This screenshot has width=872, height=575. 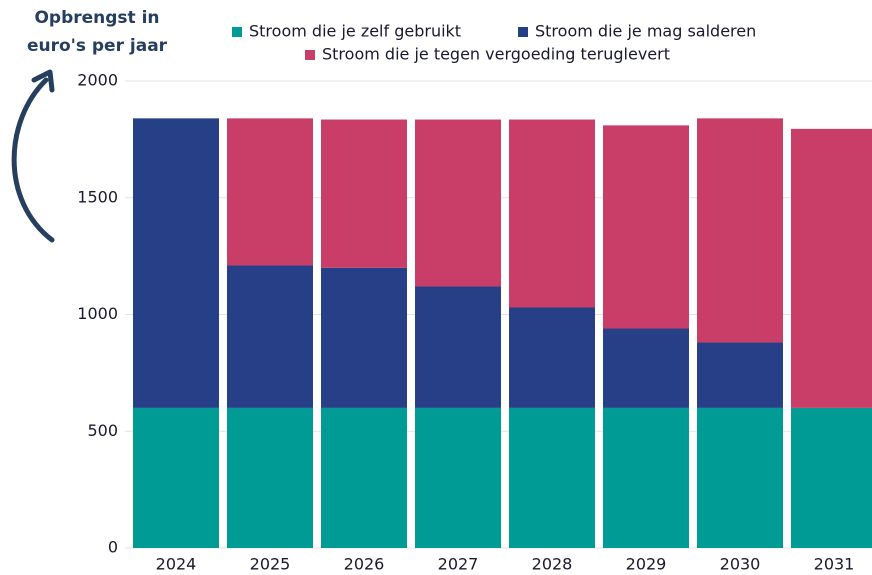 I want to click on annotation-line: euro's per jaar, so click(x=97, y=46).